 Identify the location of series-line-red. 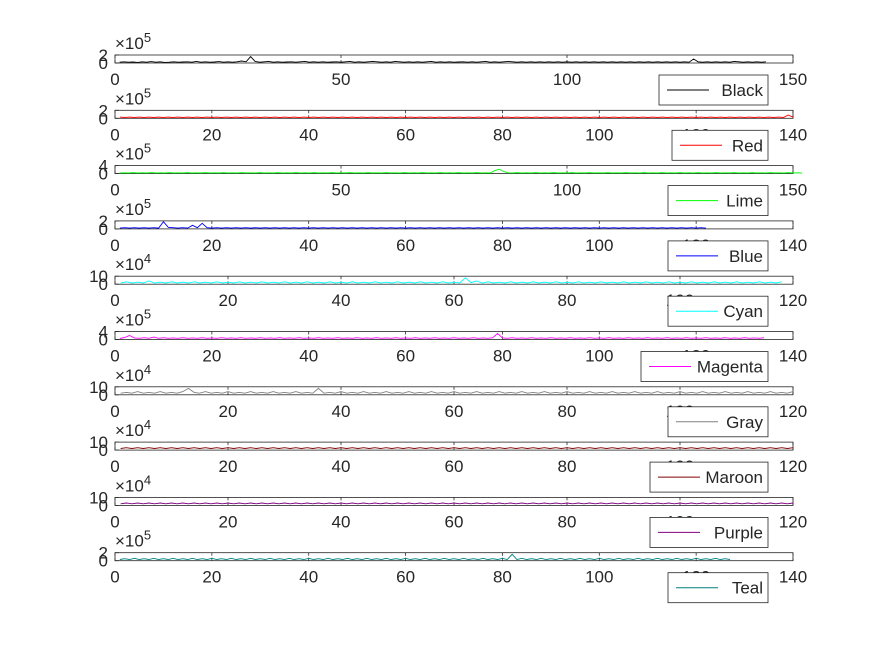
(456, 116).